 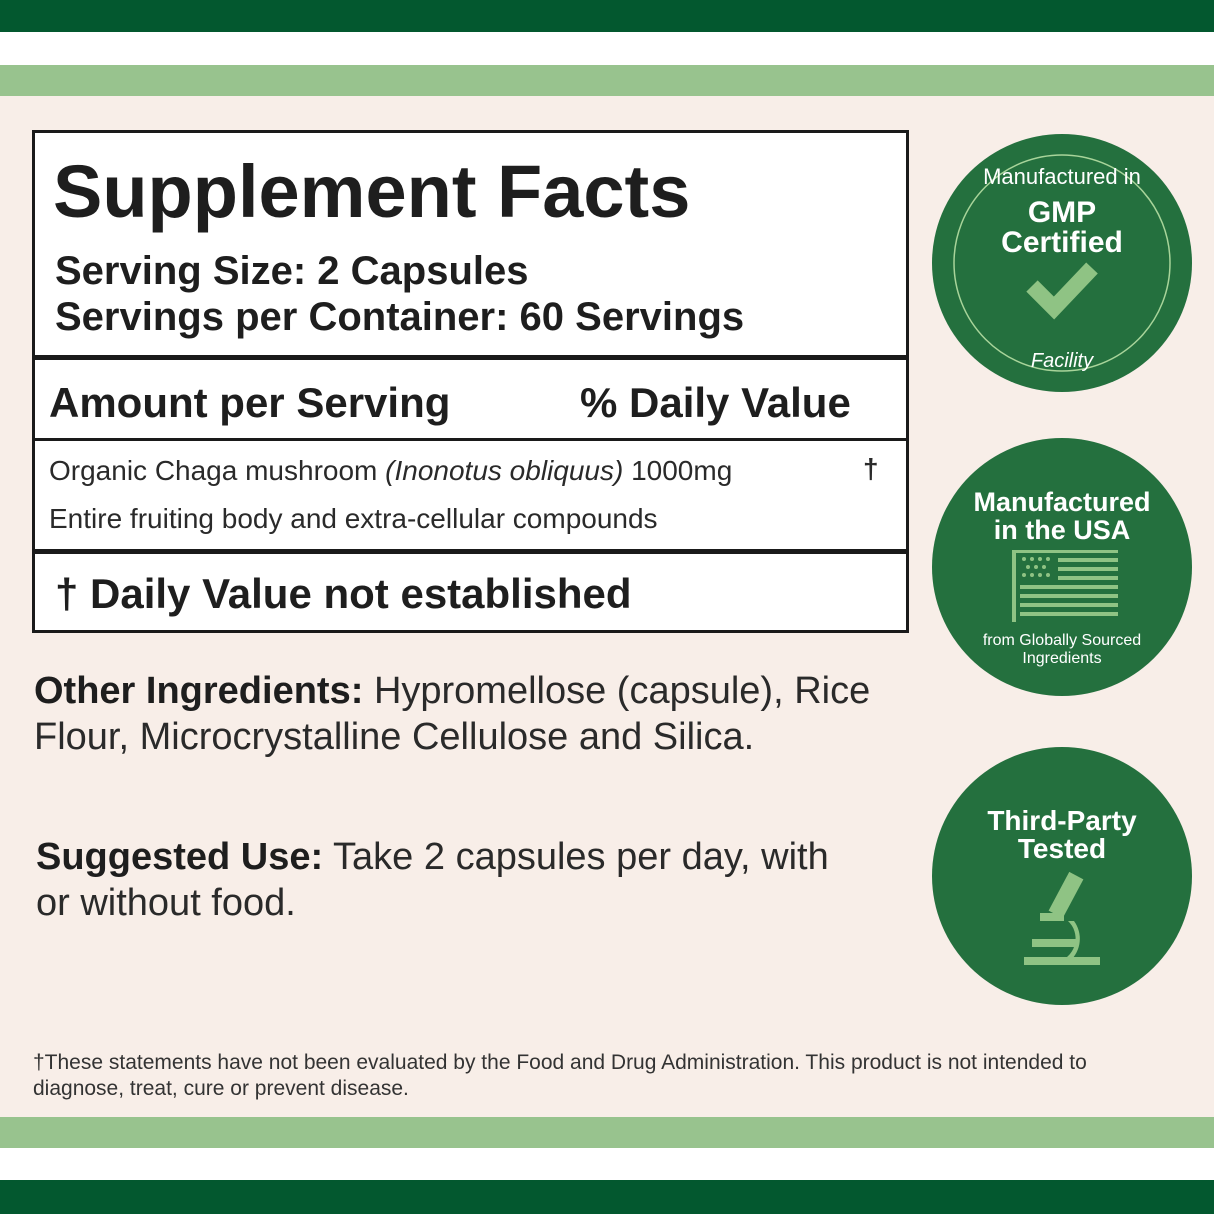 I want to click on top-dark-stripe, so click(x=607, y=16).